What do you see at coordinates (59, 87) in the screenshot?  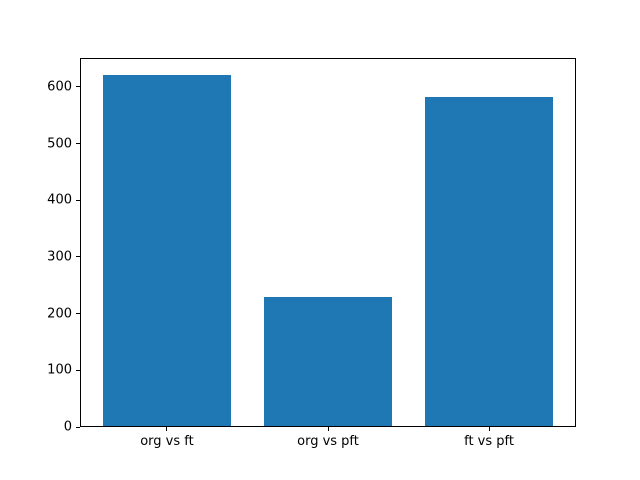 I see `y-tick-label: 600` at bounding box center [59, 87].